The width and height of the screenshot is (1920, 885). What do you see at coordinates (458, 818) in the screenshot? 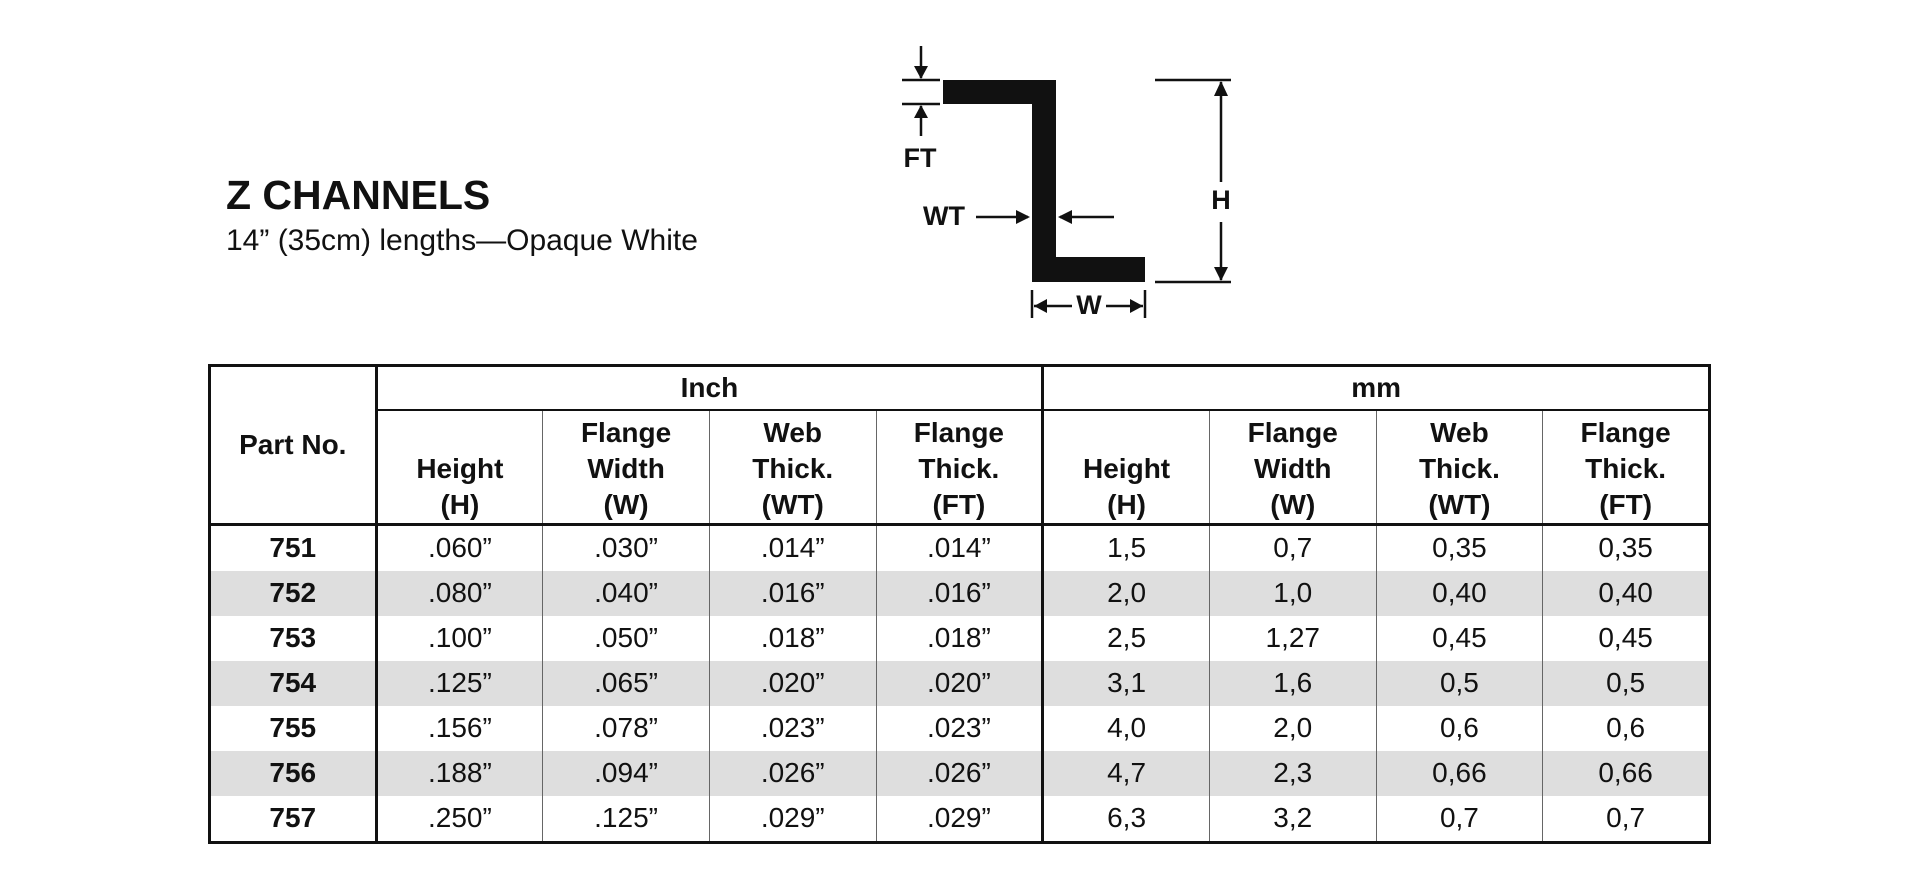
I see `cell: .250”` at bounding box center [458, 818].